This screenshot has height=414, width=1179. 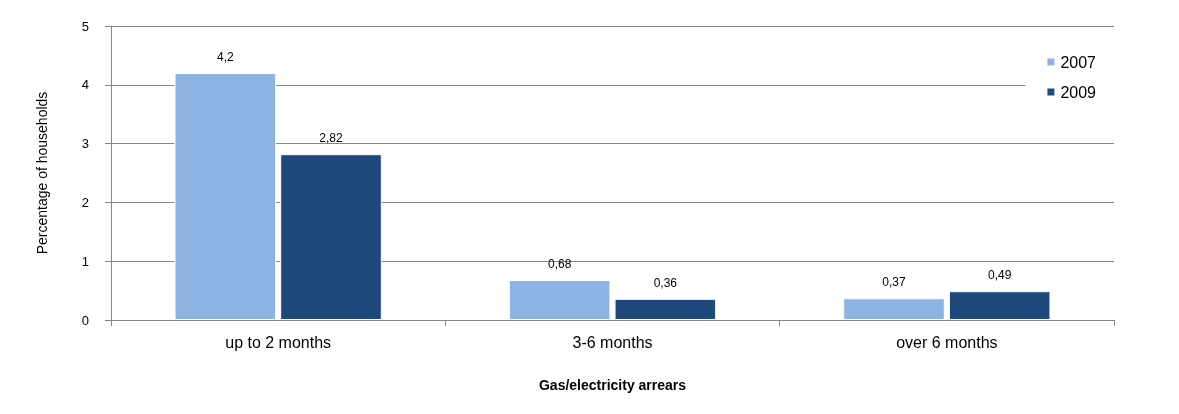 I want to click on x-tick-label: over 6 months, so click(x=947, y=342).